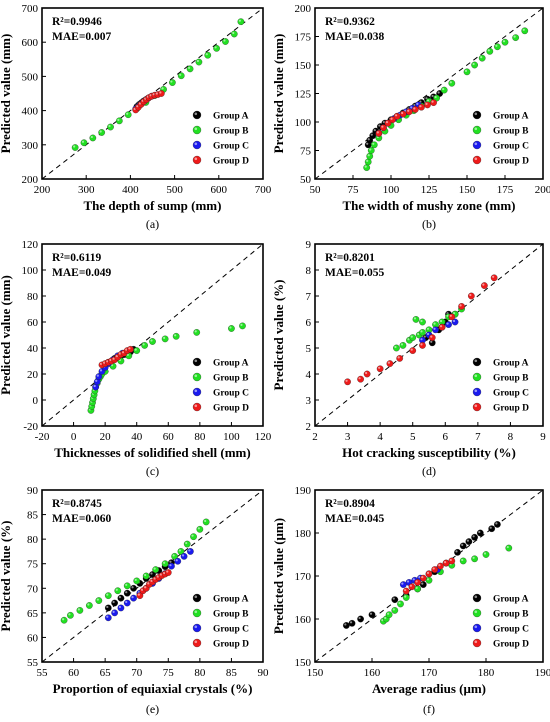 The height and width of the screenshot is (722, 550). I want to click on x-tick-label: 190, so click(542, 673).